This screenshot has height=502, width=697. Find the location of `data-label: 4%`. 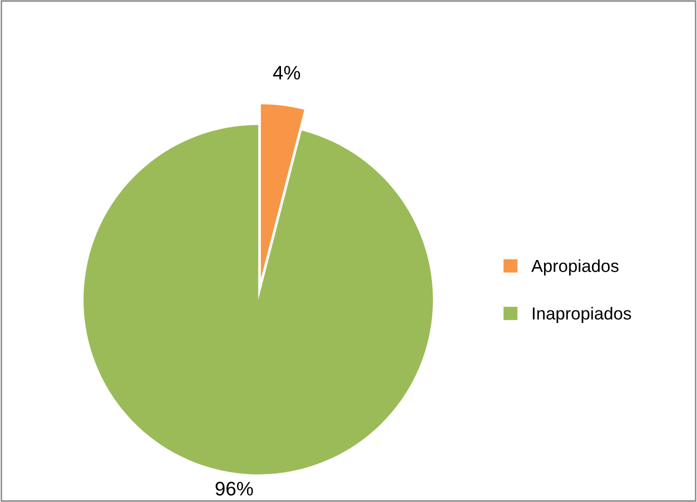

data-label: 4% is located at coordinates (286, 73).